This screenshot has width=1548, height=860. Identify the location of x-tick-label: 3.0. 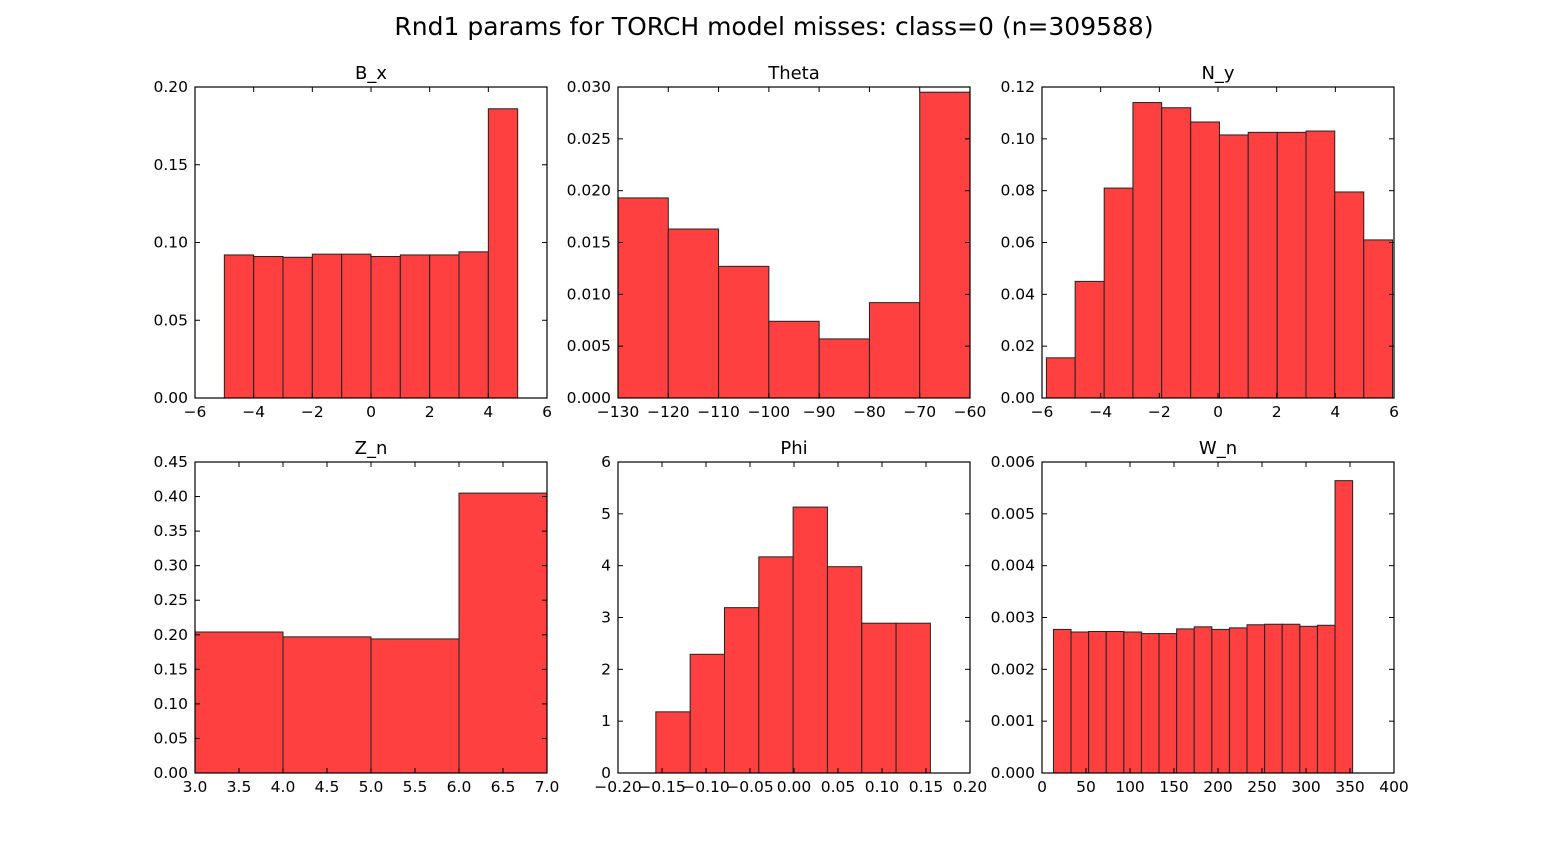
(195, 787).